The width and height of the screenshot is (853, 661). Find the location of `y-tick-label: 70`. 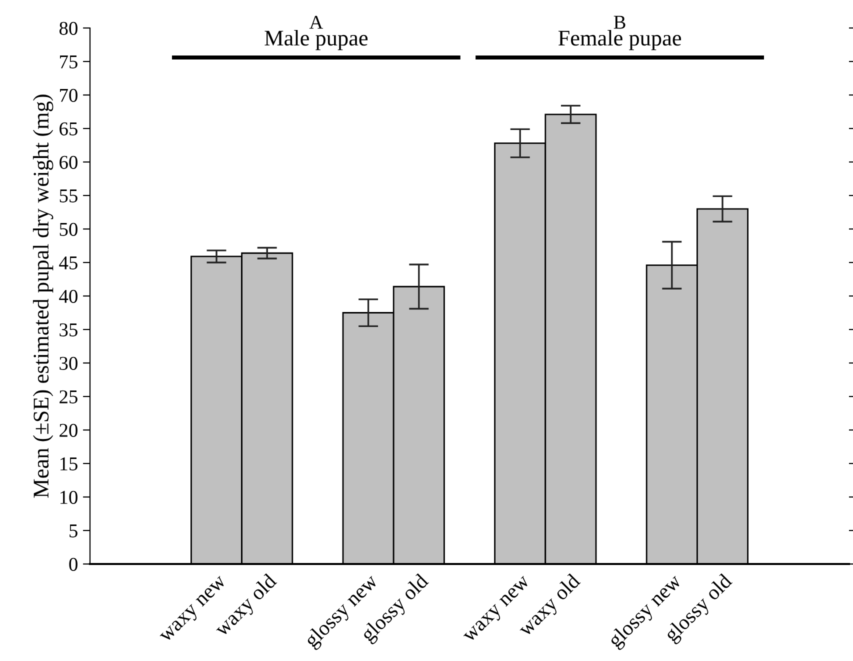

y-tick-label: 70 is located at coordinates (69, 95).